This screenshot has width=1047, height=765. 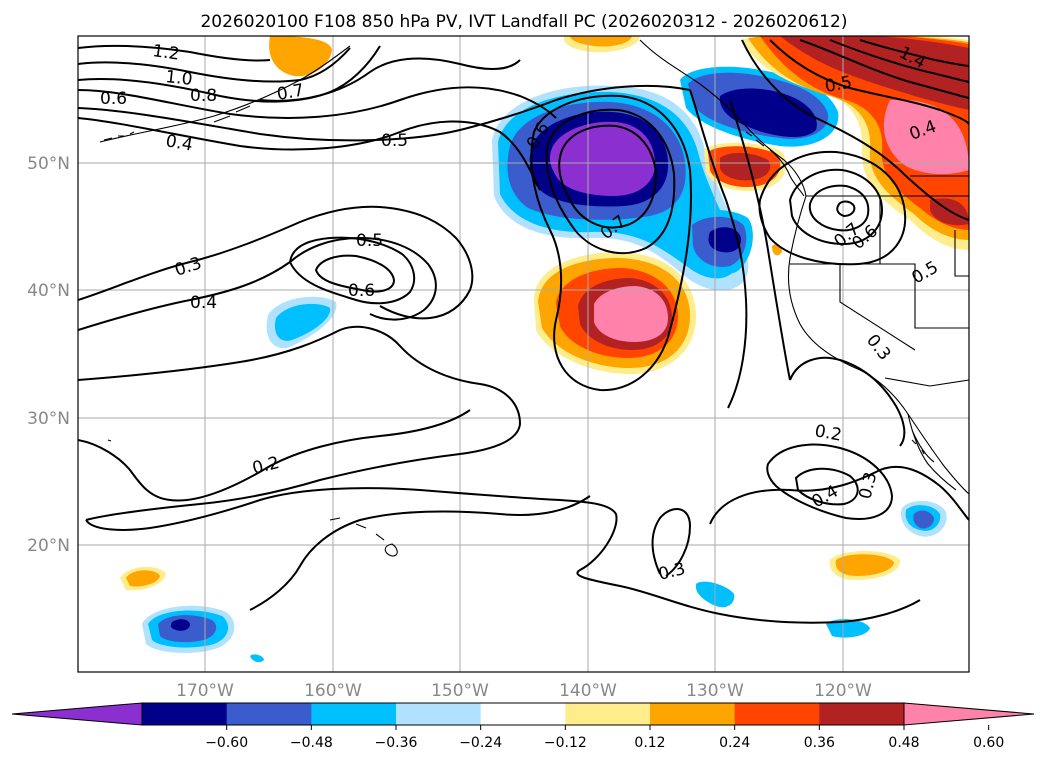 I want to click on island-guadalupe, so click(x=918, y=447).